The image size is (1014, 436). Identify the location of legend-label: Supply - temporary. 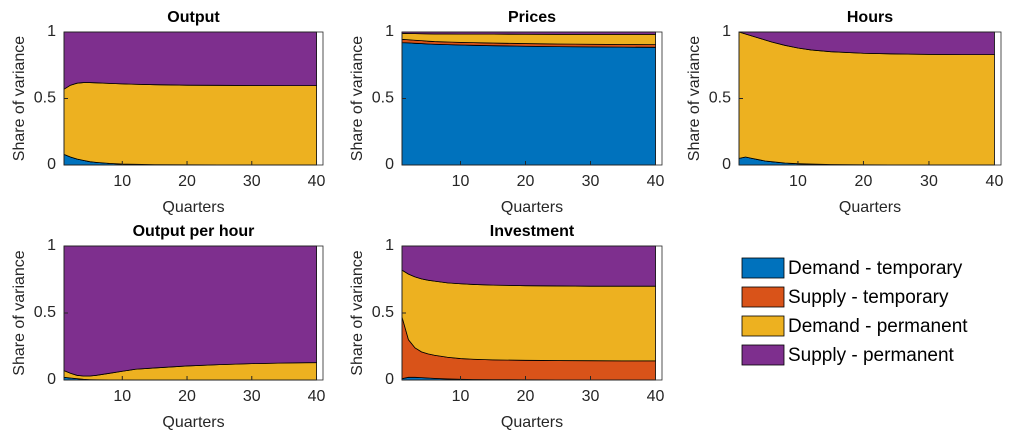
(868, 297).